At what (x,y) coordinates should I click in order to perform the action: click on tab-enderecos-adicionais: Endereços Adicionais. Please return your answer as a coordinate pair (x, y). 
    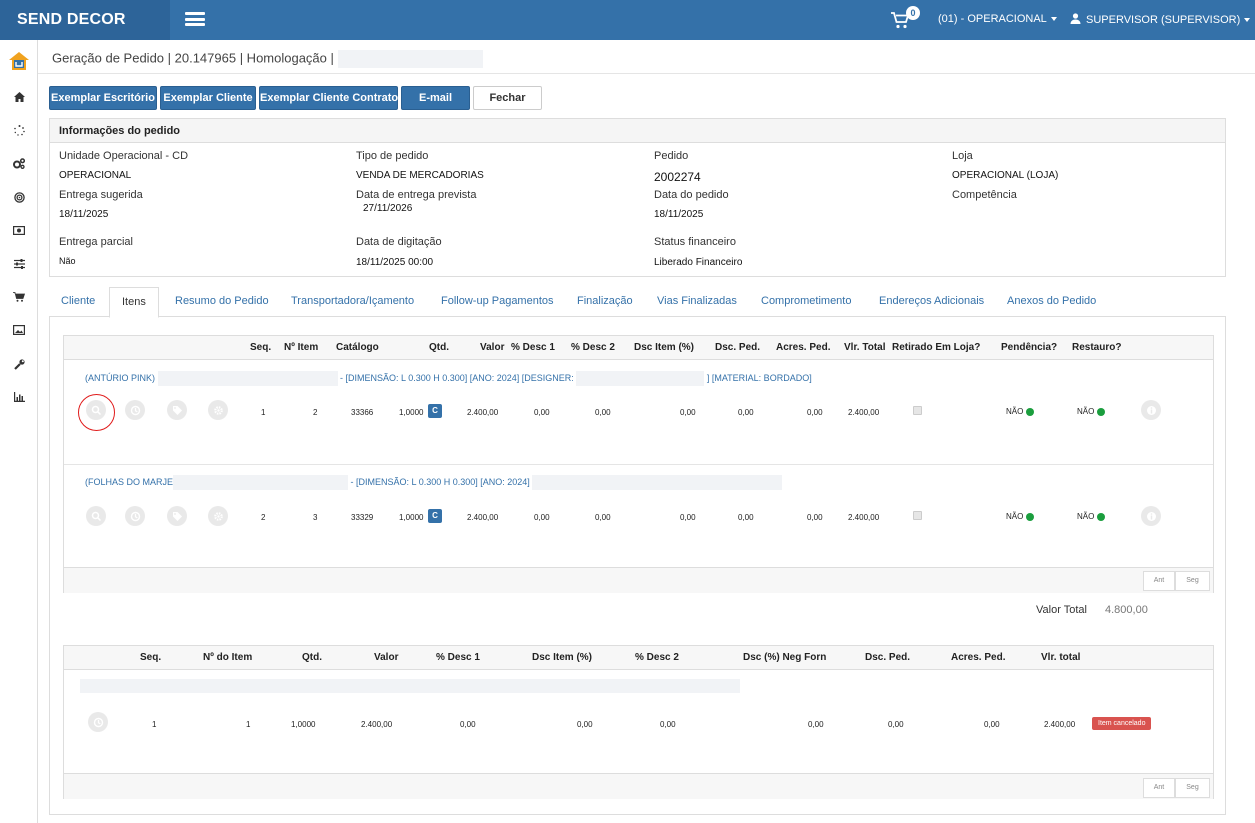
    Looking at the image, I should click on (932, 301).